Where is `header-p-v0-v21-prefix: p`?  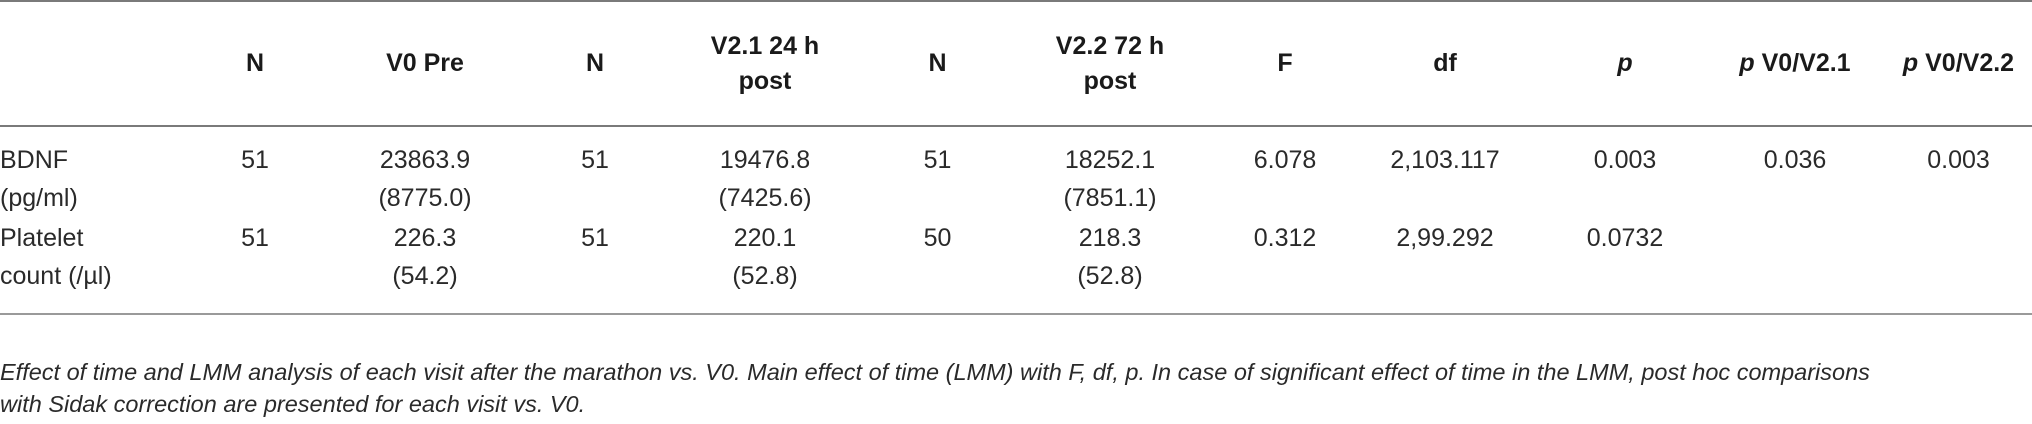
header-p-v0-v21-prefix: p is located at coordinates (1747, 63).